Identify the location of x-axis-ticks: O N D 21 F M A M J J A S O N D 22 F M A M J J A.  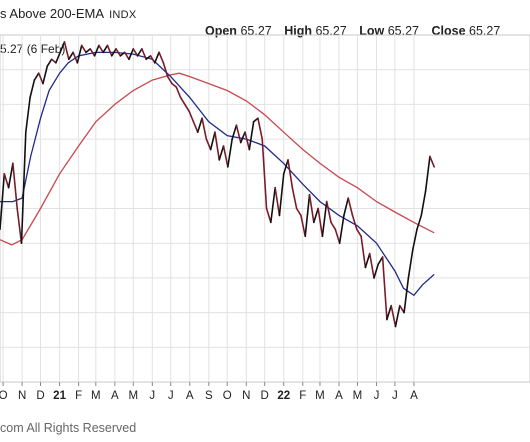
(209, 392).